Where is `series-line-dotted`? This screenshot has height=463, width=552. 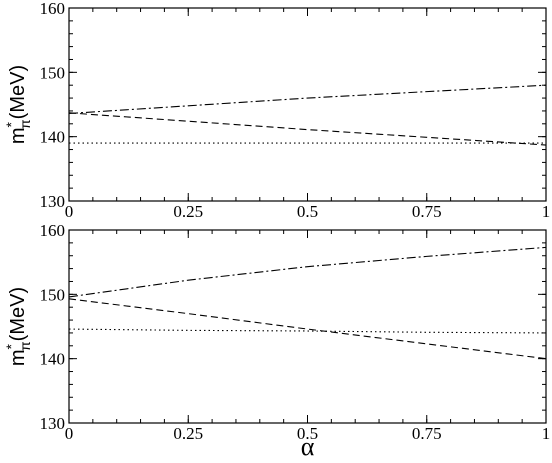
series-line-dotted is located at coordinates (307, 331).